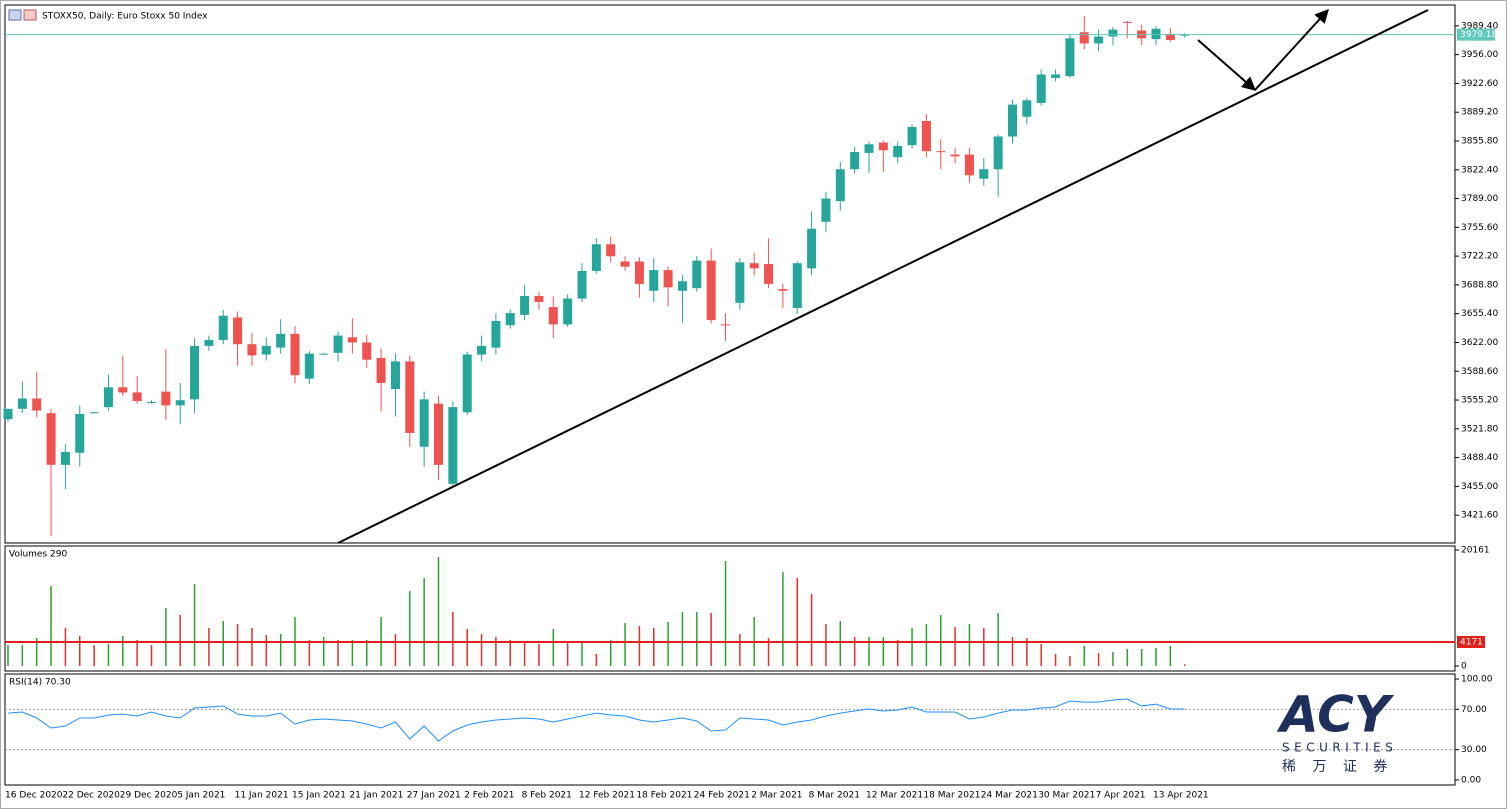 Image resolution: width=1507 pixels, height=809 pixels. I want to click on x-tick-label: 18 Feb 2021, so click(664, 796).